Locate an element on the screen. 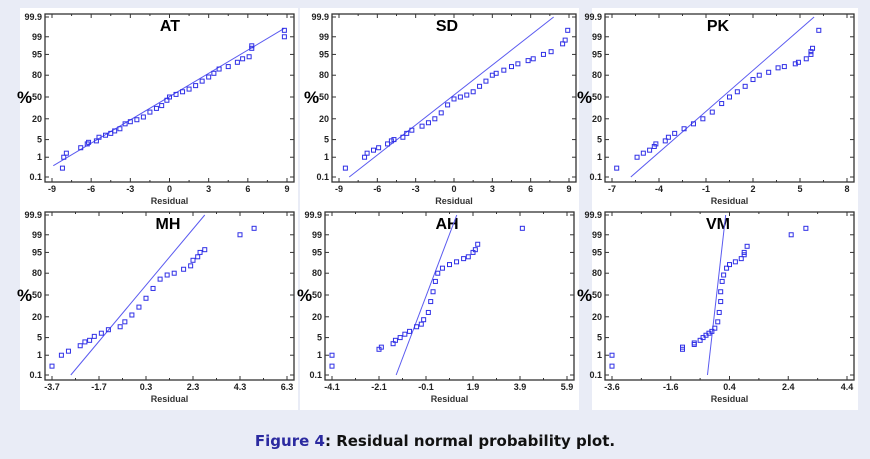 Image resolution: width=870 pixels, height=459 pixels. panel-title: AT is located at coordinates (170, 26).